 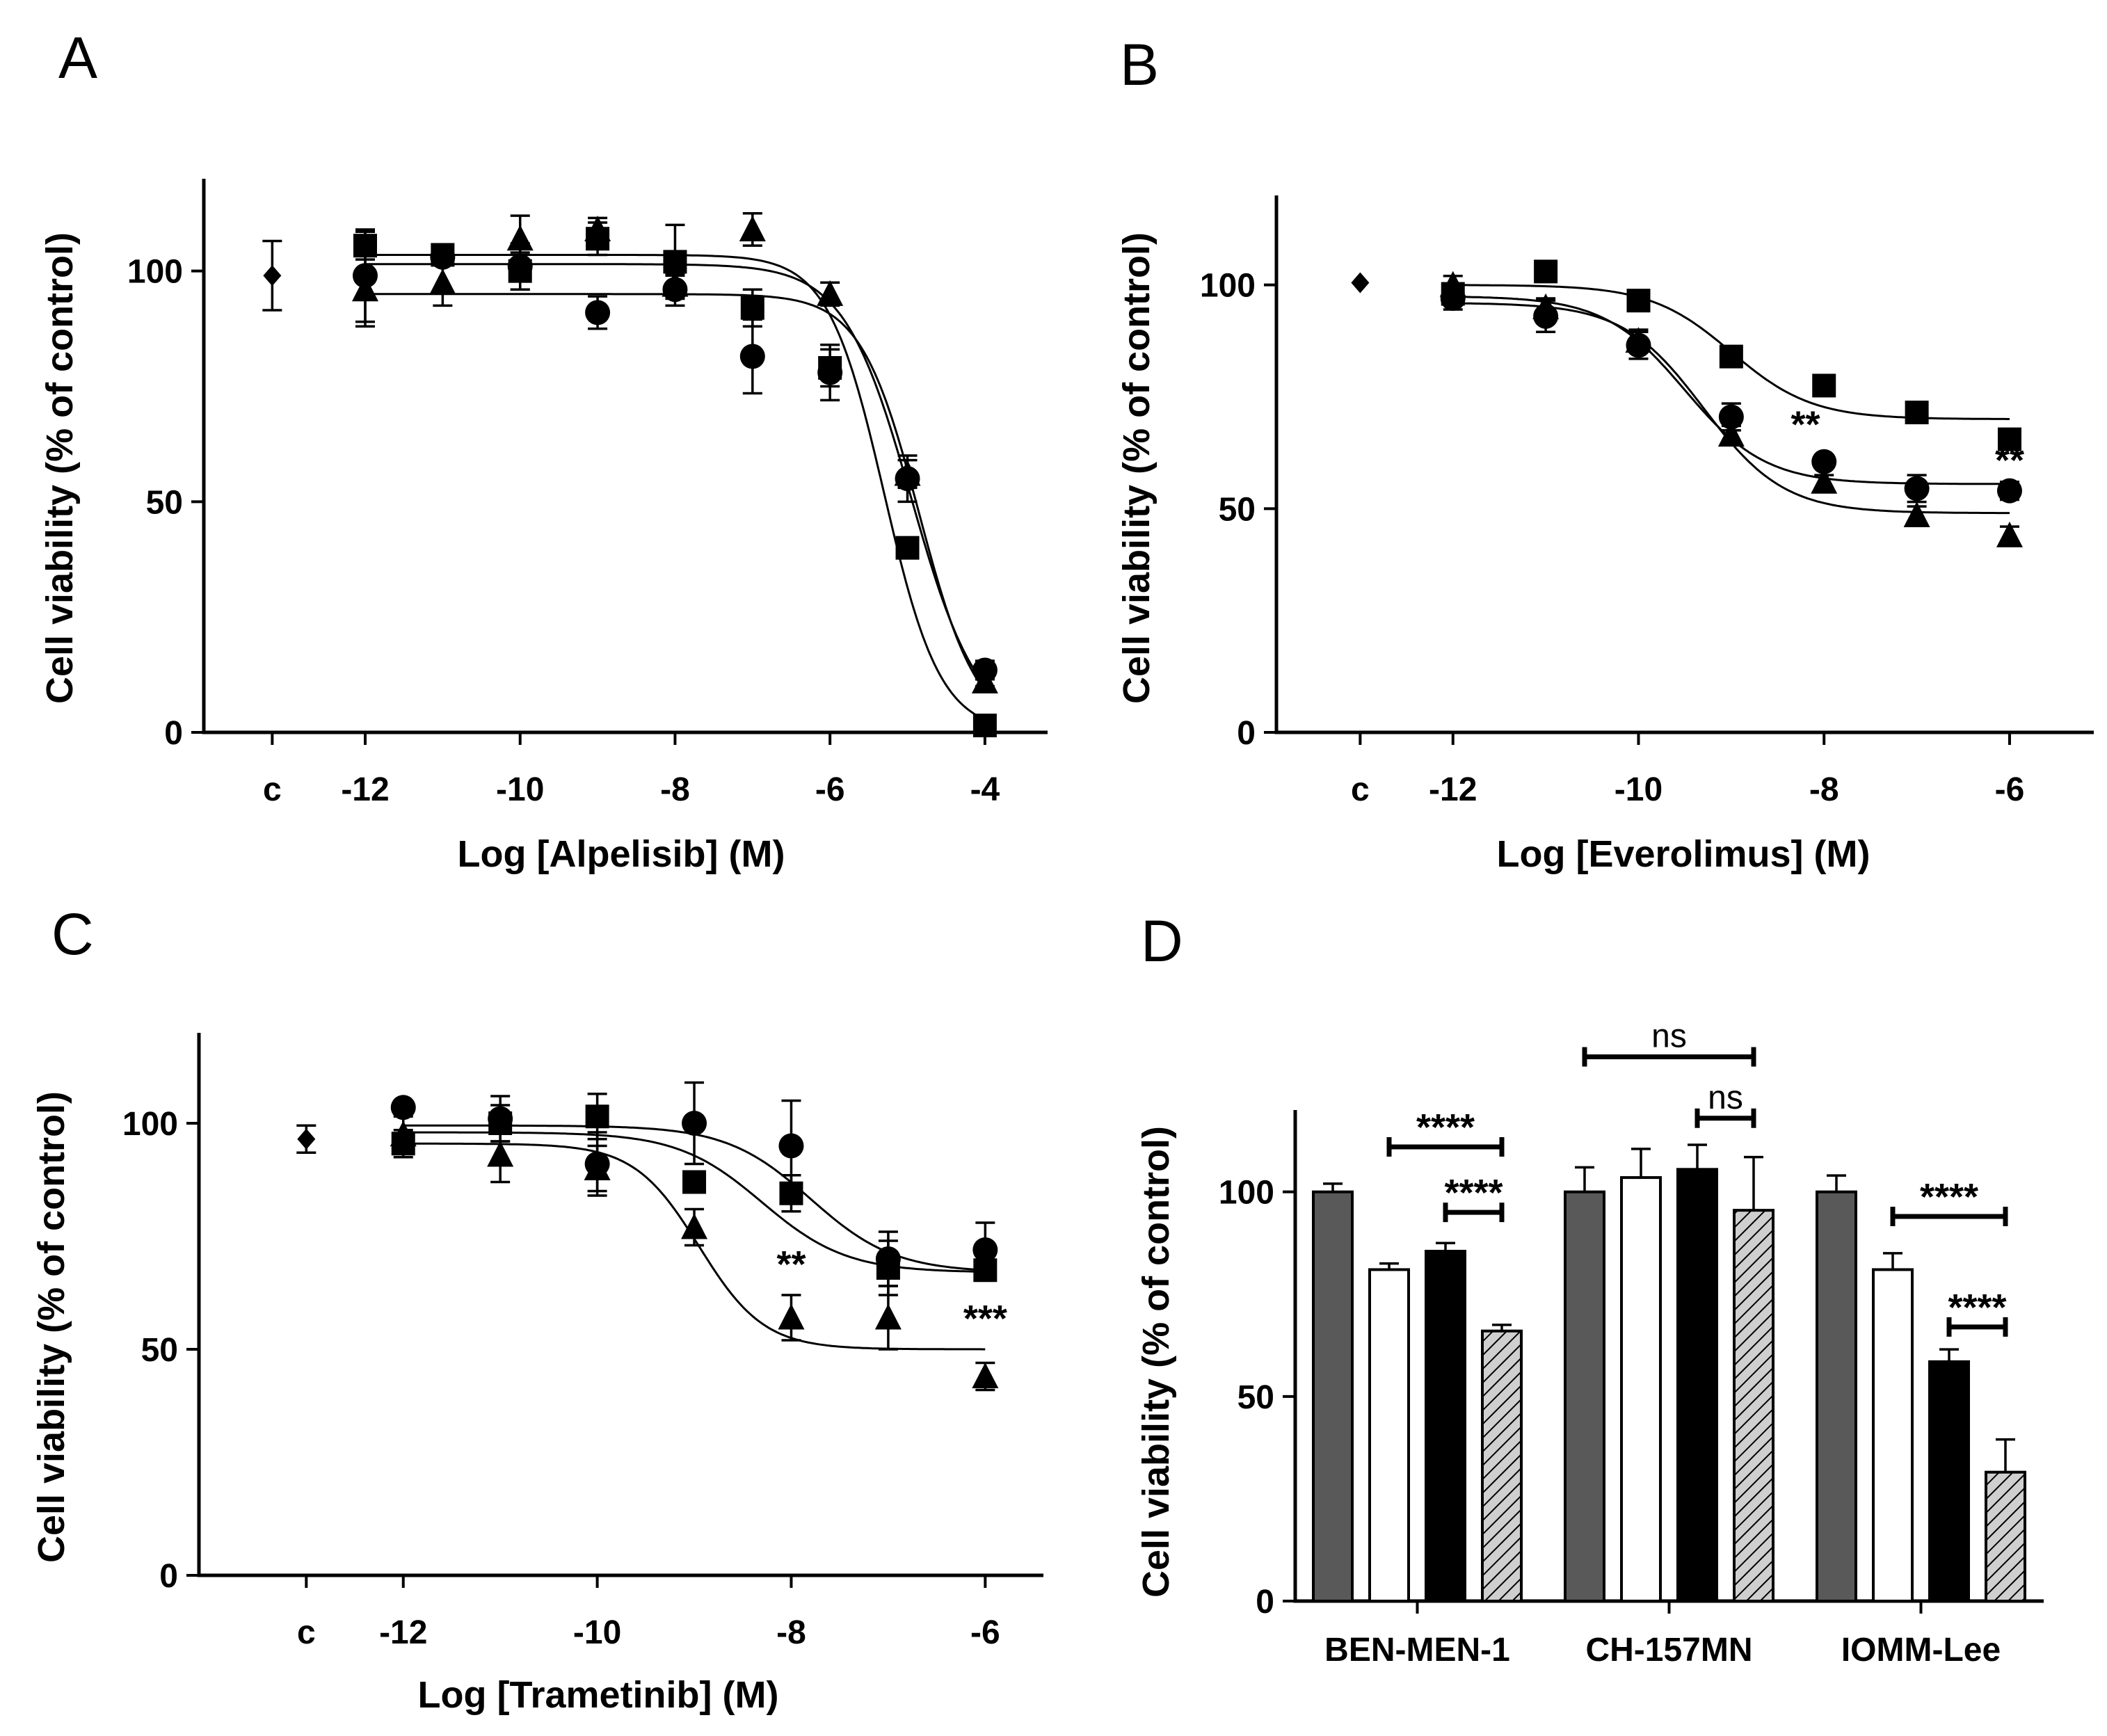 I want to click on panel-b-x-axis-label: Log [Everolimus] (M), so click(x=1683, y=854).